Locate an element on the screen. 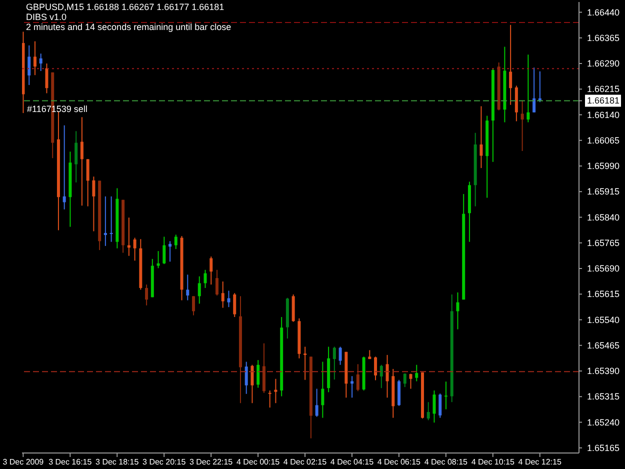 The image size is (625, 469). x-tick-label: 4 Dec 12:15 is located at coordinates (540, 462).